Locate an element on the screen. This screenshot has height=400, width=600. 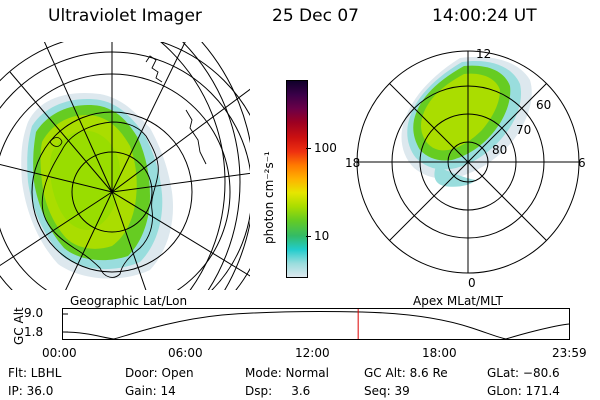
colorbar-tick-100: 100 is located at coordinates (325, 148).